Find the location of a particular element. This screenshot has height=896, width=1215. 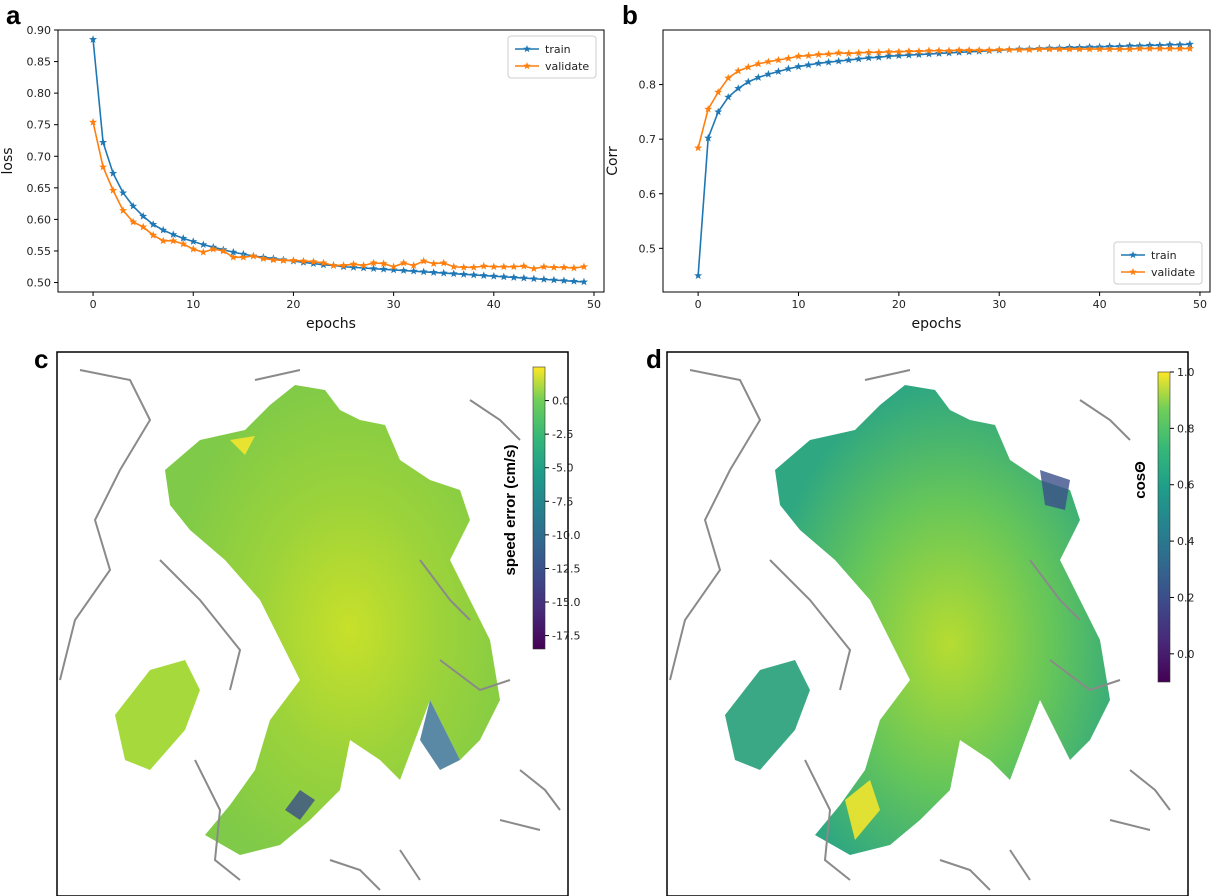

colorbar-tick-label: 0.8 is located at coordinates (1186, 428).